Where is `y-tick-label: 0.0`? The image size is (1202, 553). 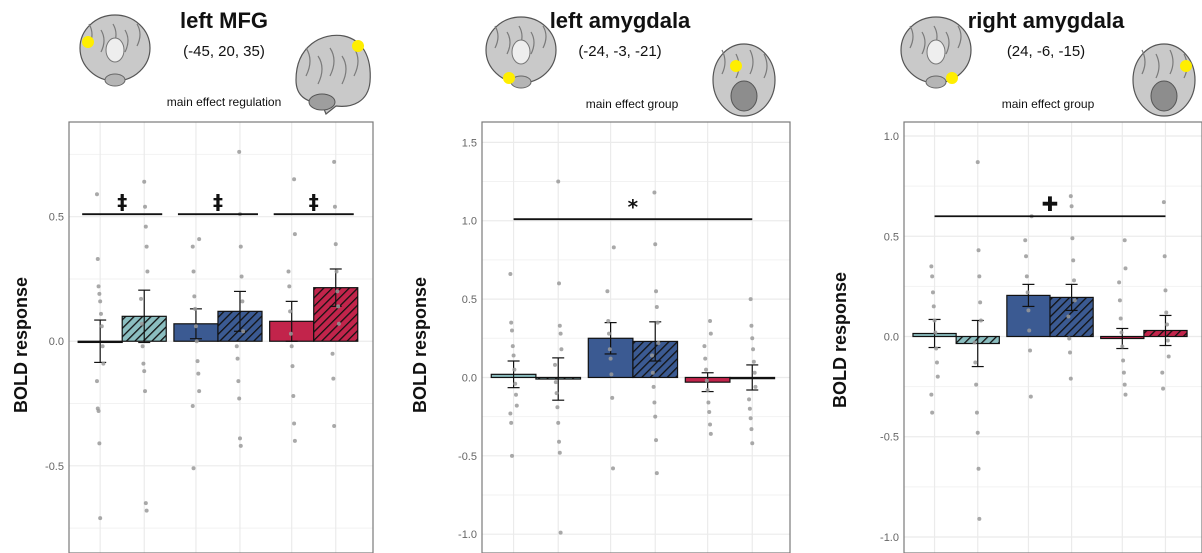
y-tick-label: 0.0 is located at coordinates (891, 337).